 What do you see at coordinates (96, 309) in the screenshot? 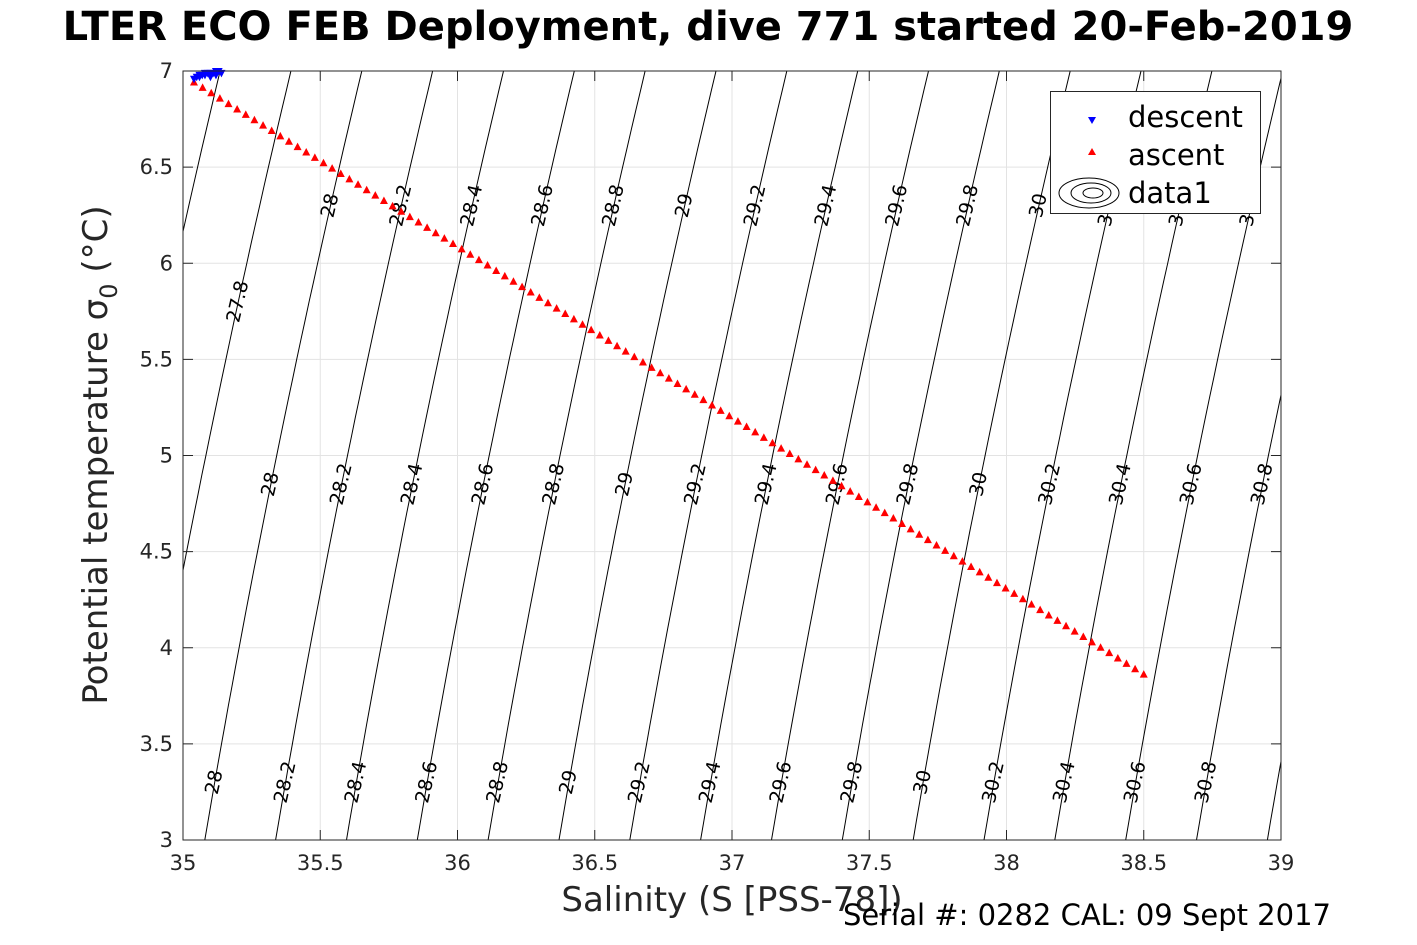
I see `y-axis-label-sigma: σ` at bounding box center [96, 309].